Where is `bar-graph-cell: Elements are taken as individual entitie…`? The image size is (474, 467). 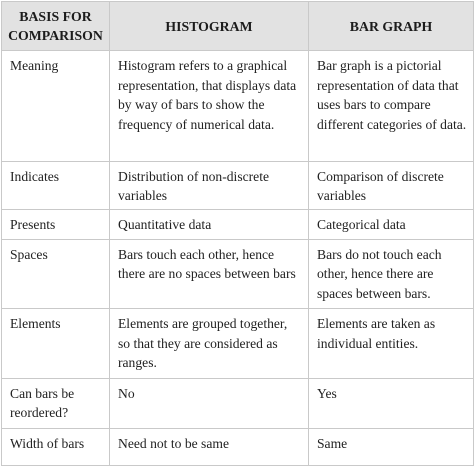 bar-graph-cell: Elements are taken as individual entitie… is located at coordinates (391, 343).